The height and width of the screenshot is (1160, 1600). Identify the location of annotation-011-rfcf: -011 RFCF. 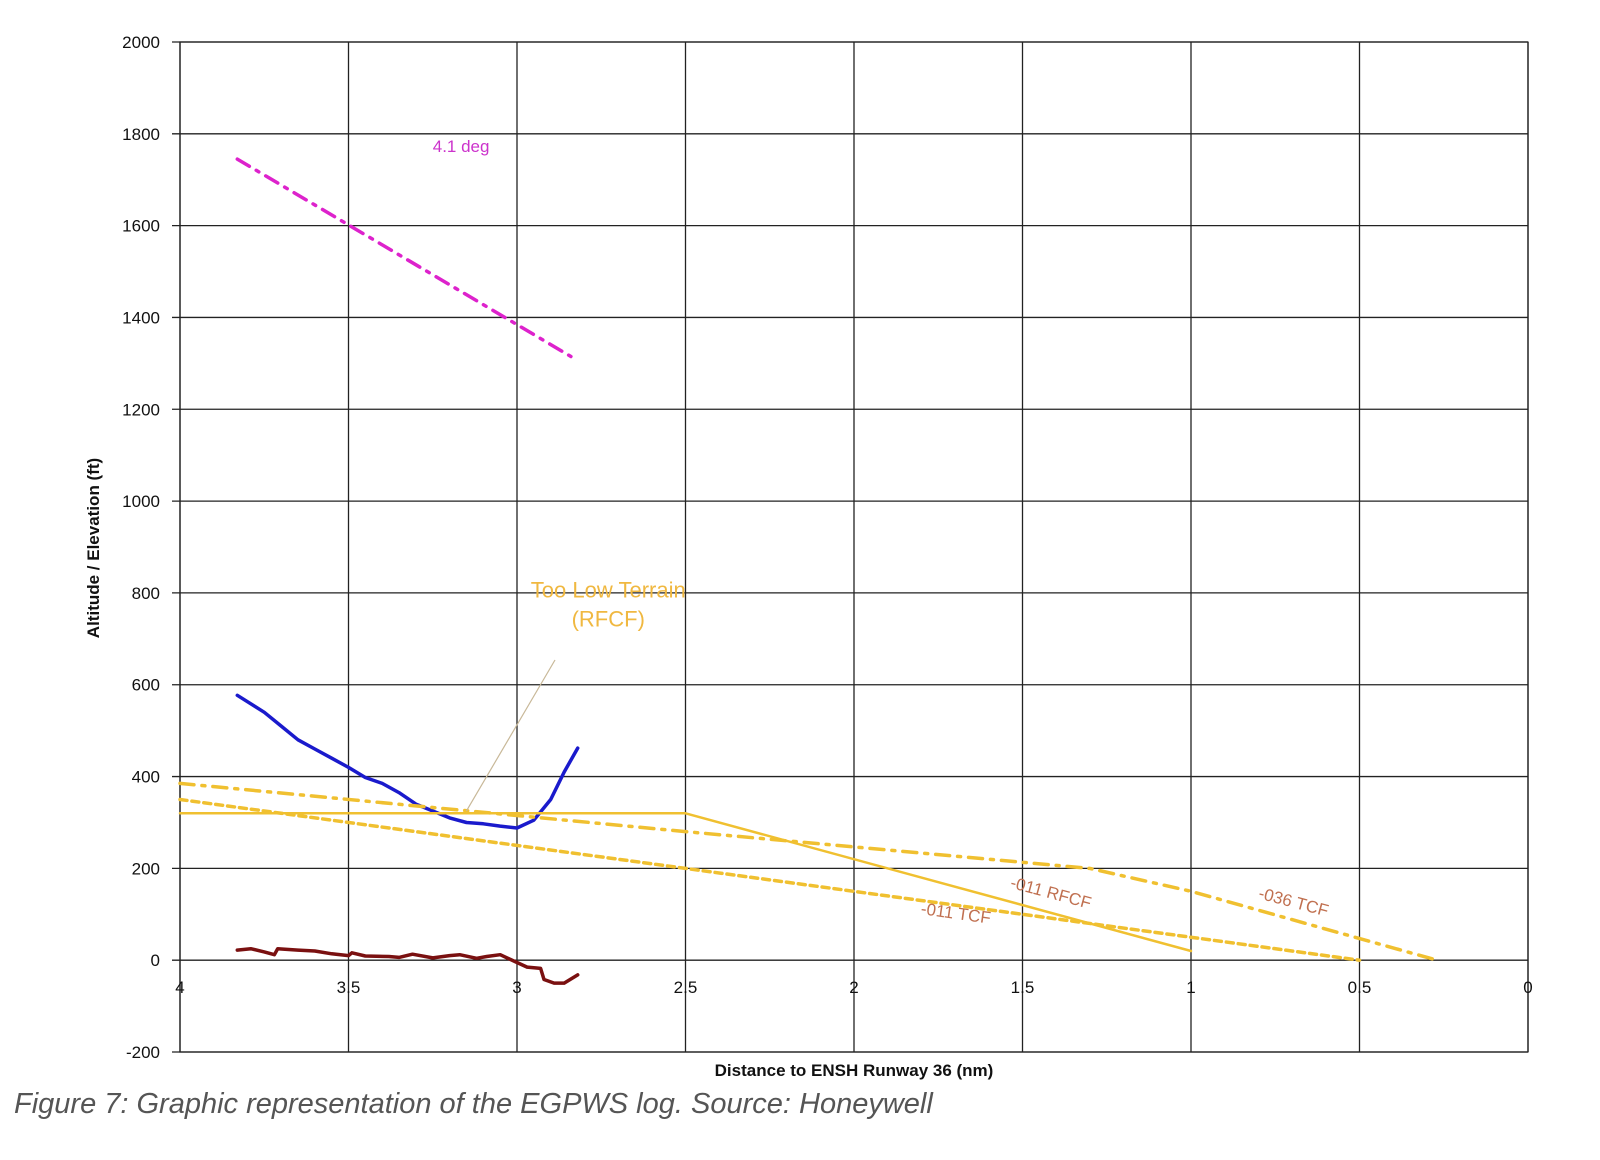
(1050, 893).